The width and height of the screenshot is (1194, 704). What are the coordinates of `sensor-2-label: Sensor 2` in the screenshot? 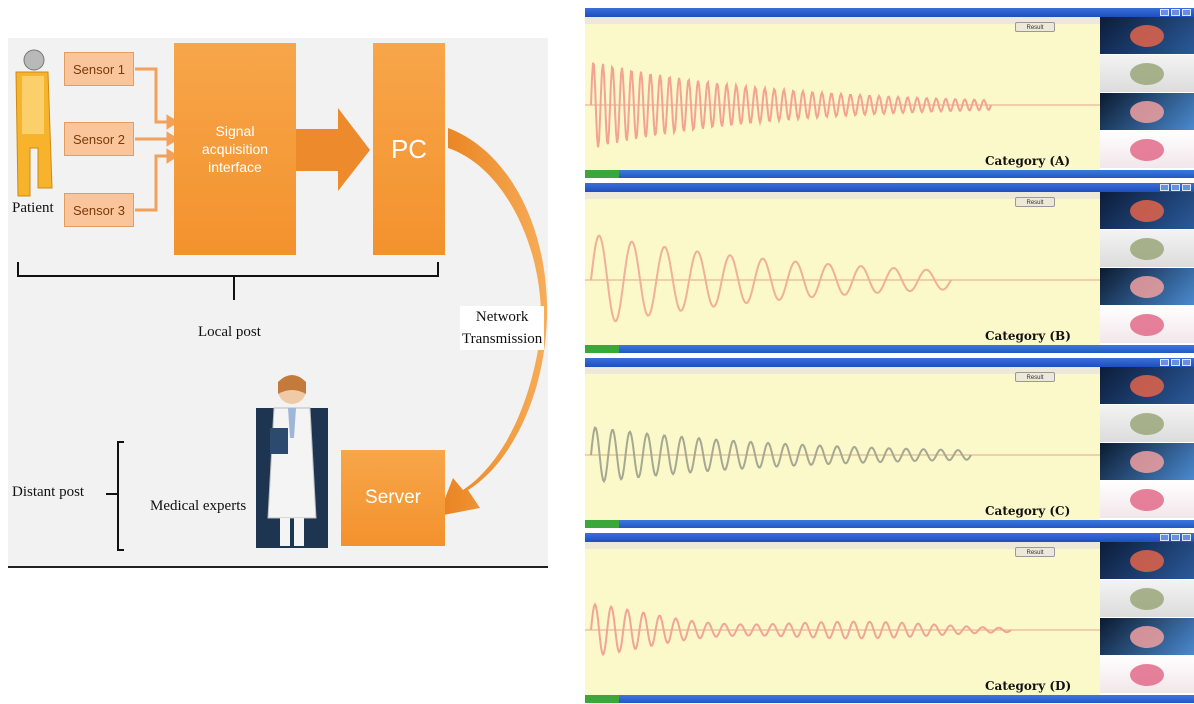 It's located at (99, 139).